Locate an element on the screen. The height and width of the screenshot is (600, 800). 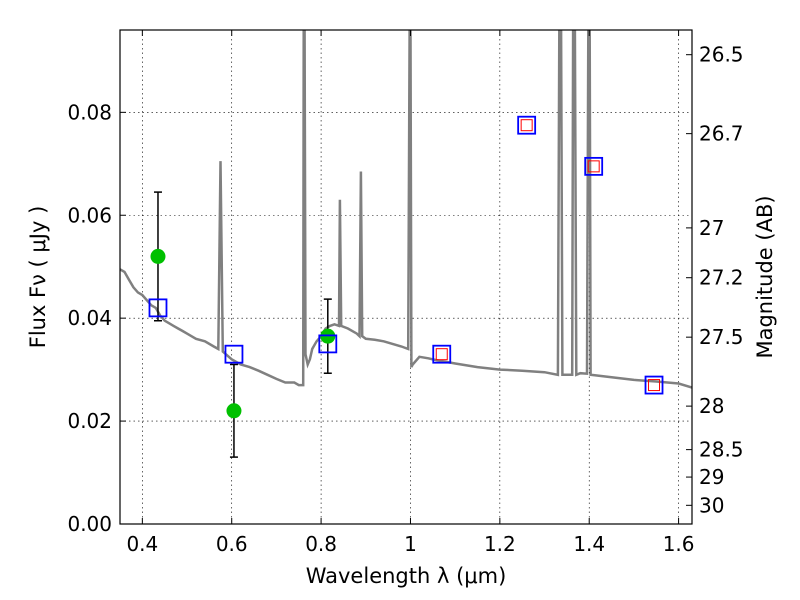
y2-tick-label: 29 is located at coordinates (711, 477).